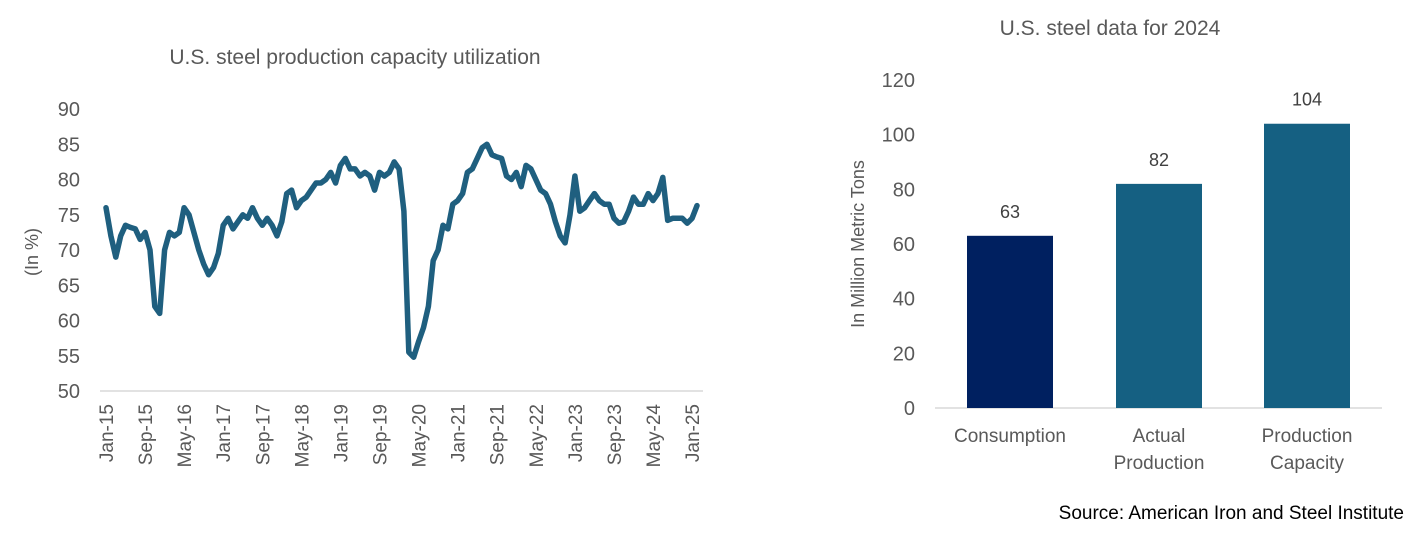  I want to click on bar-y-tick-label: 80, so click(904, 190).